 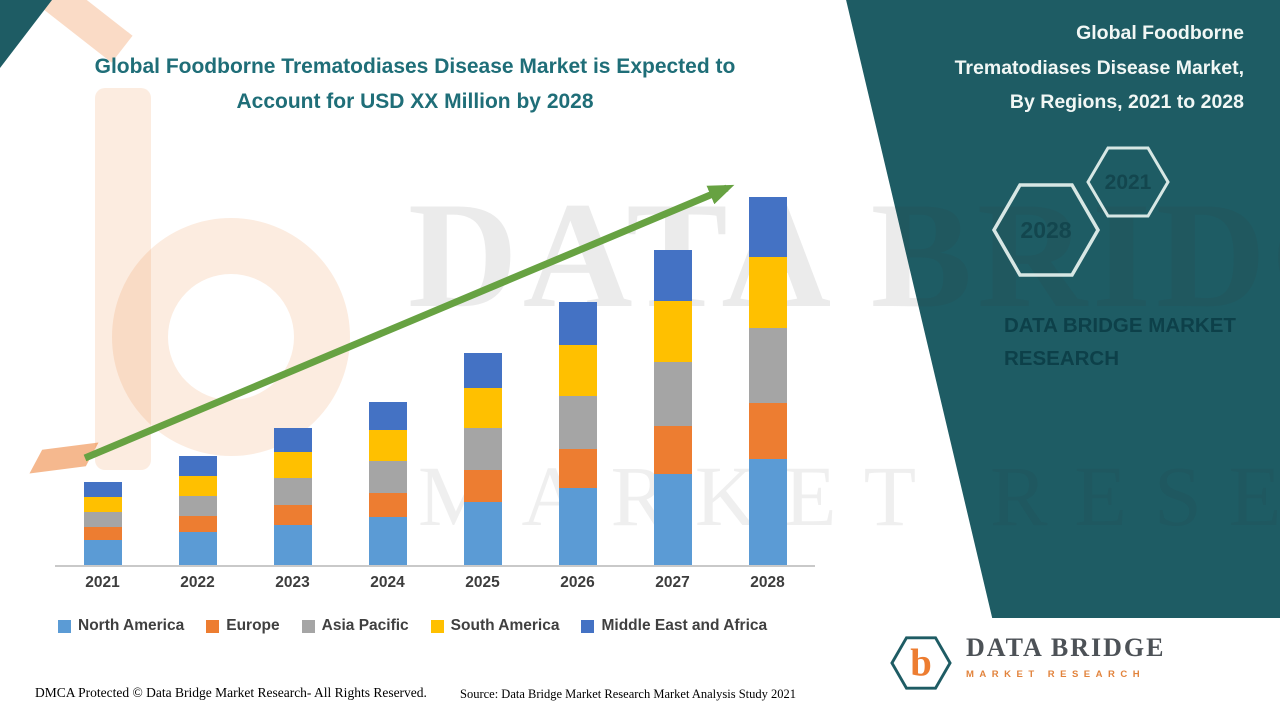 What do you see at coordinates (387, 582) in the screenshot?
I see `x-axis-label: 2024` at bounding box center [387, 582].